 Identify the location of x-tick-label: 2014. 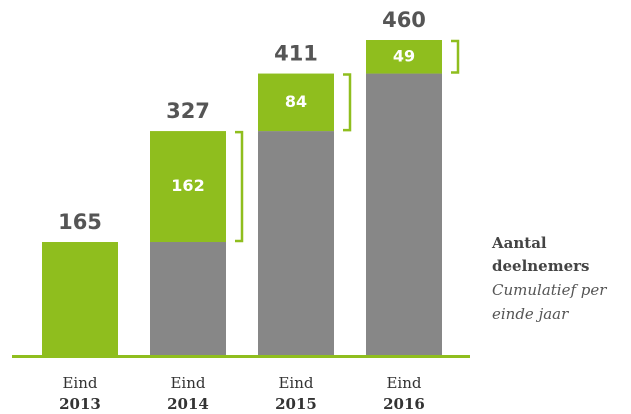
(188, 404).